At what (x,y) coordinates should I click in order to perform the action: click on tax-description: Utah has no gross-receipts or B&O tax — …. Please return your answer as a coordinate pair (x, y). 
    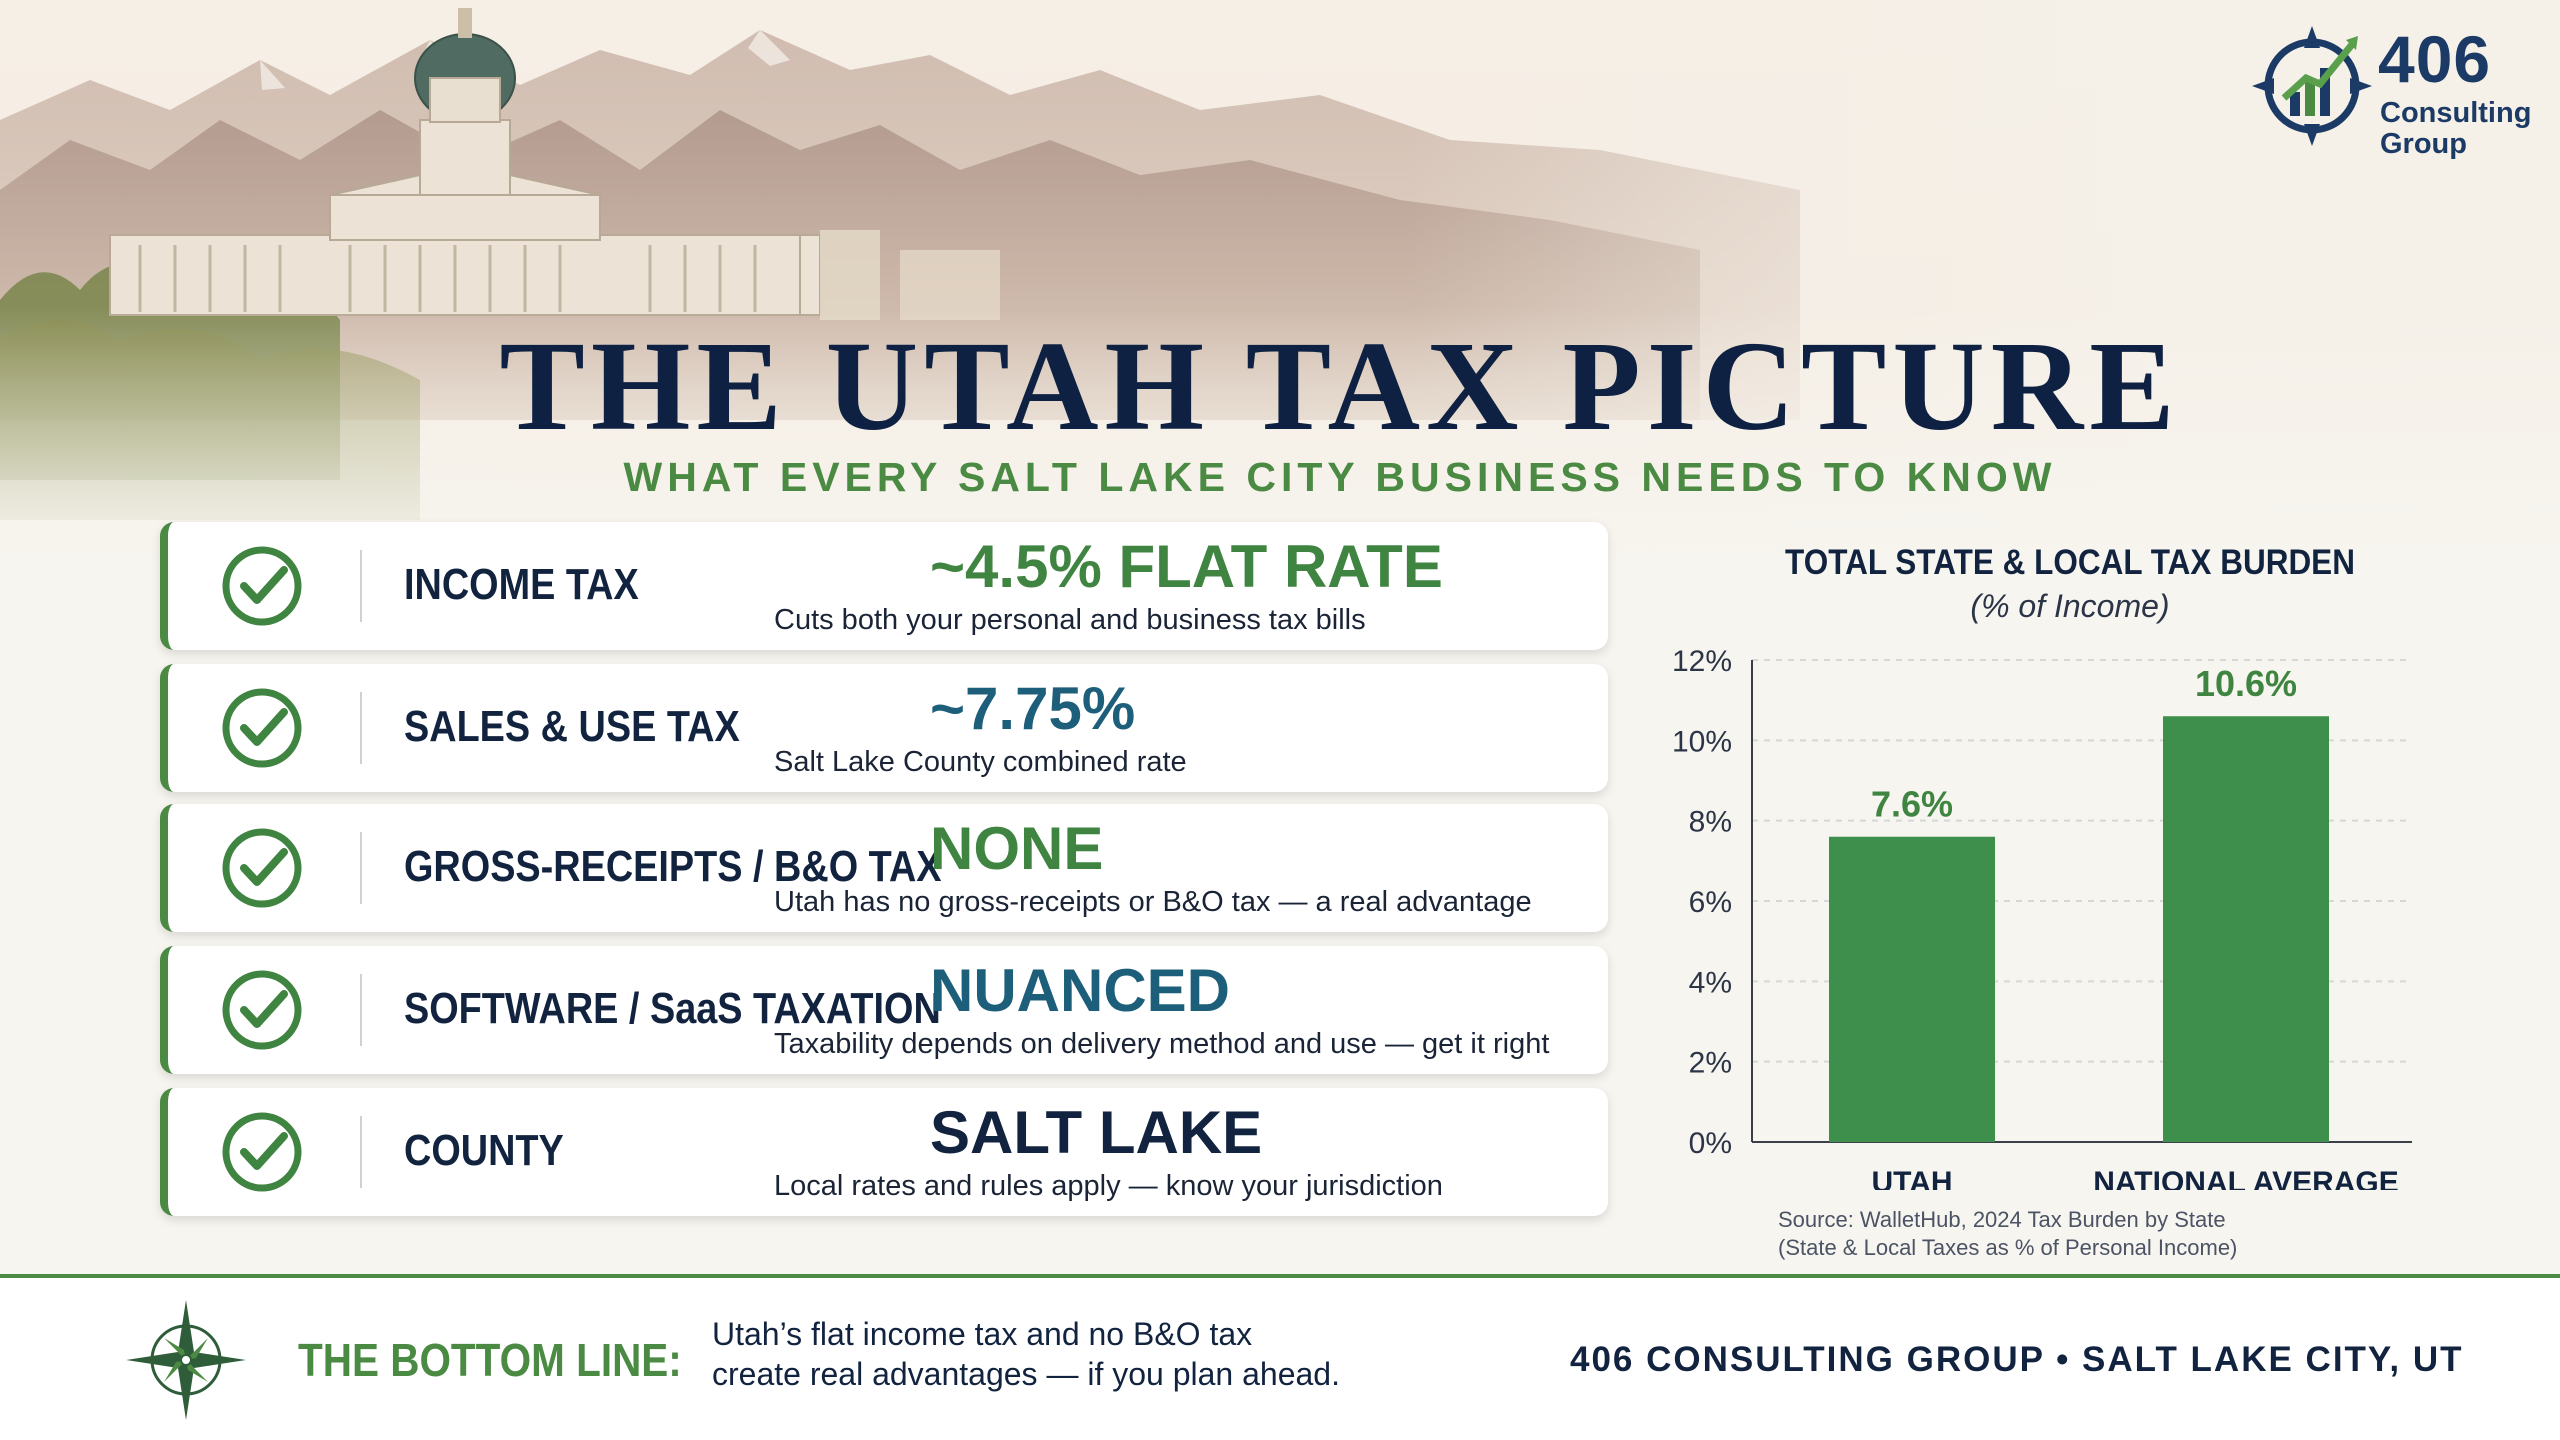
    Looking at the image, I should click on (1153, 902).